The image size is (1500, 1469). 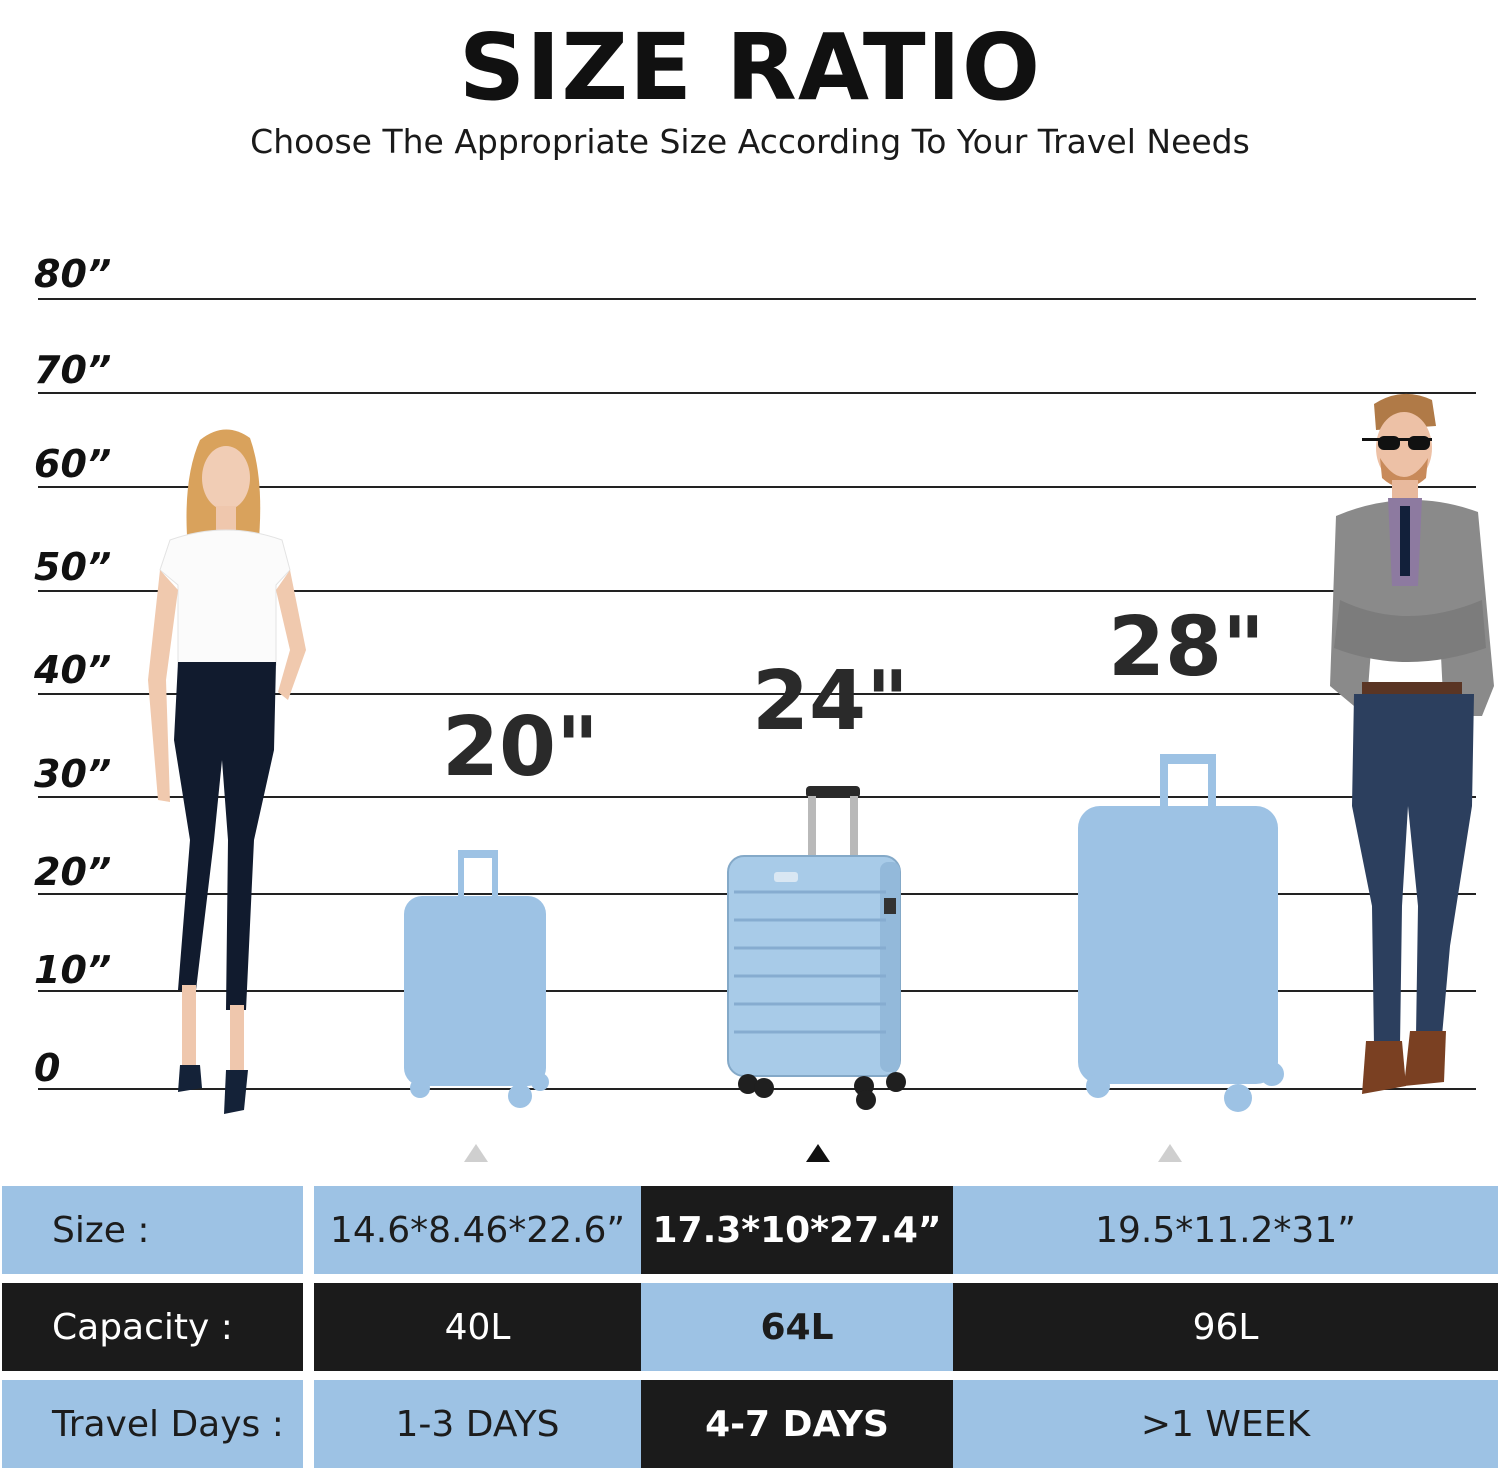 What do you see at coordinates (830, 701) in the screenshot?
I see `size-label-24: 24"` at bounding box center [830, 701].